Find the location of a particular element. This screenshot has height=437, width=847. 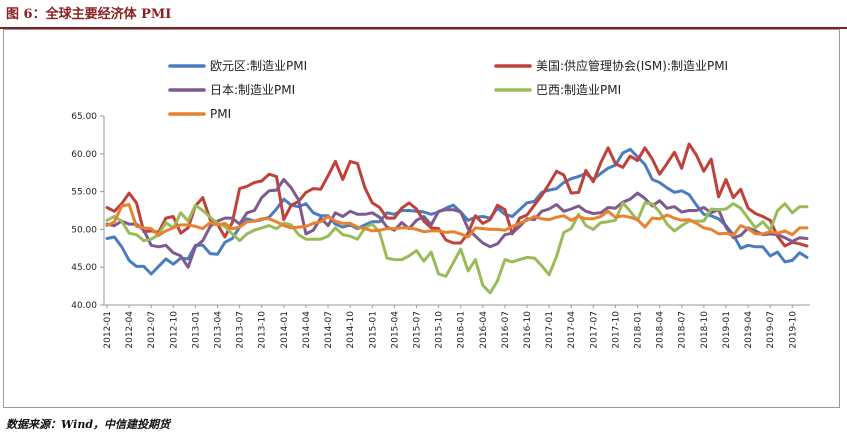

y-tick-label: 45.00 is located at coordinates (84, 268).